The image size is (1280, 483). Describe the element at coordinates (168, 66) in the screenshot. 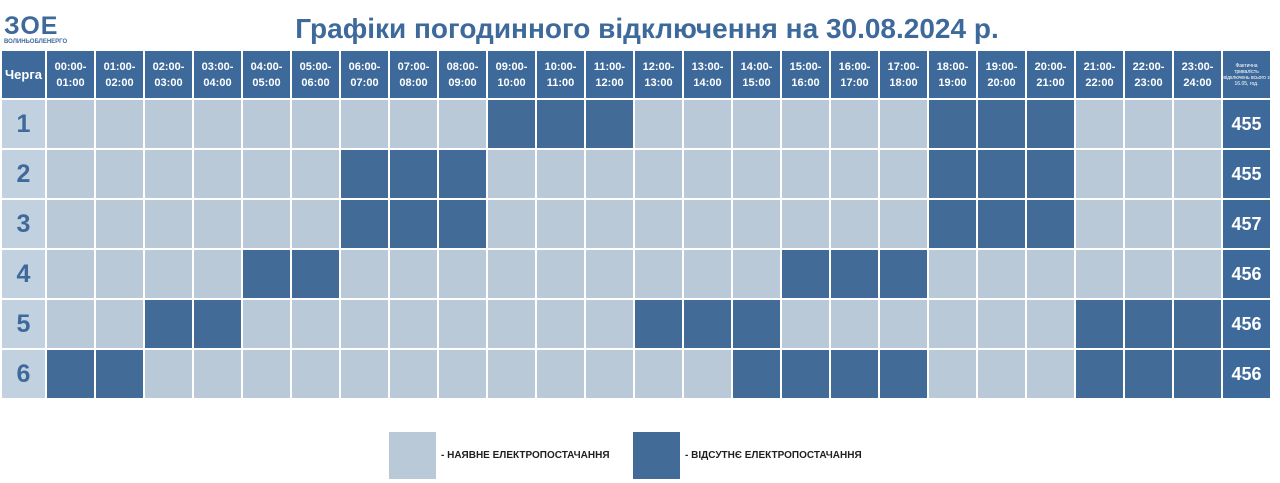

I see `hour-start: 02:00-` at that location.